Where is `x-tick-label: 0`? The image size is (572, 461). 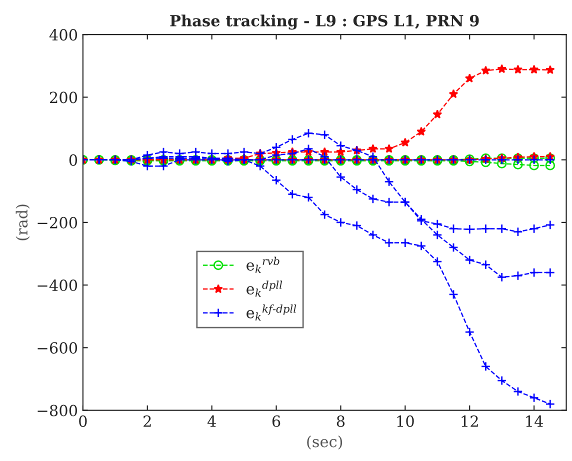 x-tick-label: 0 is located at coordinates (83, 421).